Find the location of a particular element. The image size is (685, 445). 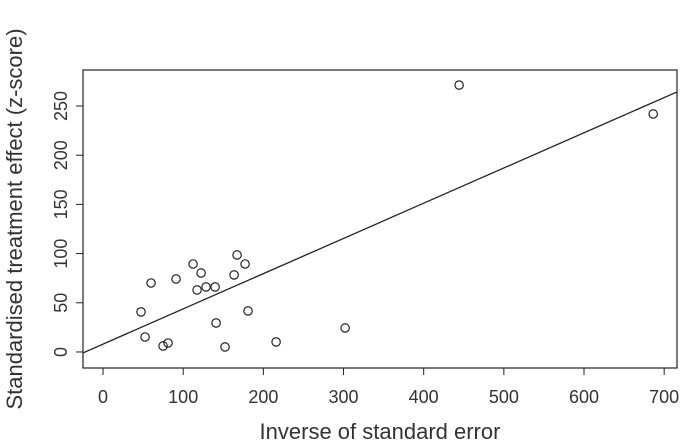

y-tick-label: 250 is located at coordinates (61, 106).